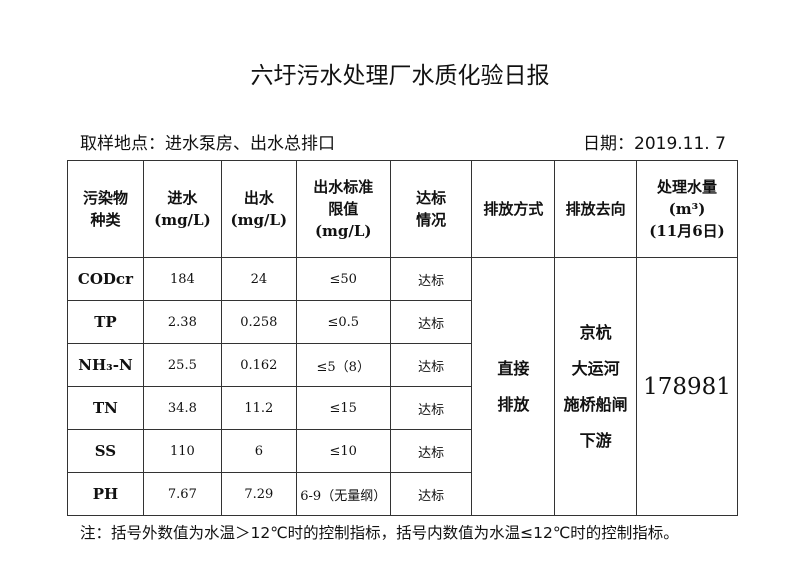  What do you see at coordinates (182, 451) in the screenshot?
I see `cell-in: 110` at bounding box center [182, 451].